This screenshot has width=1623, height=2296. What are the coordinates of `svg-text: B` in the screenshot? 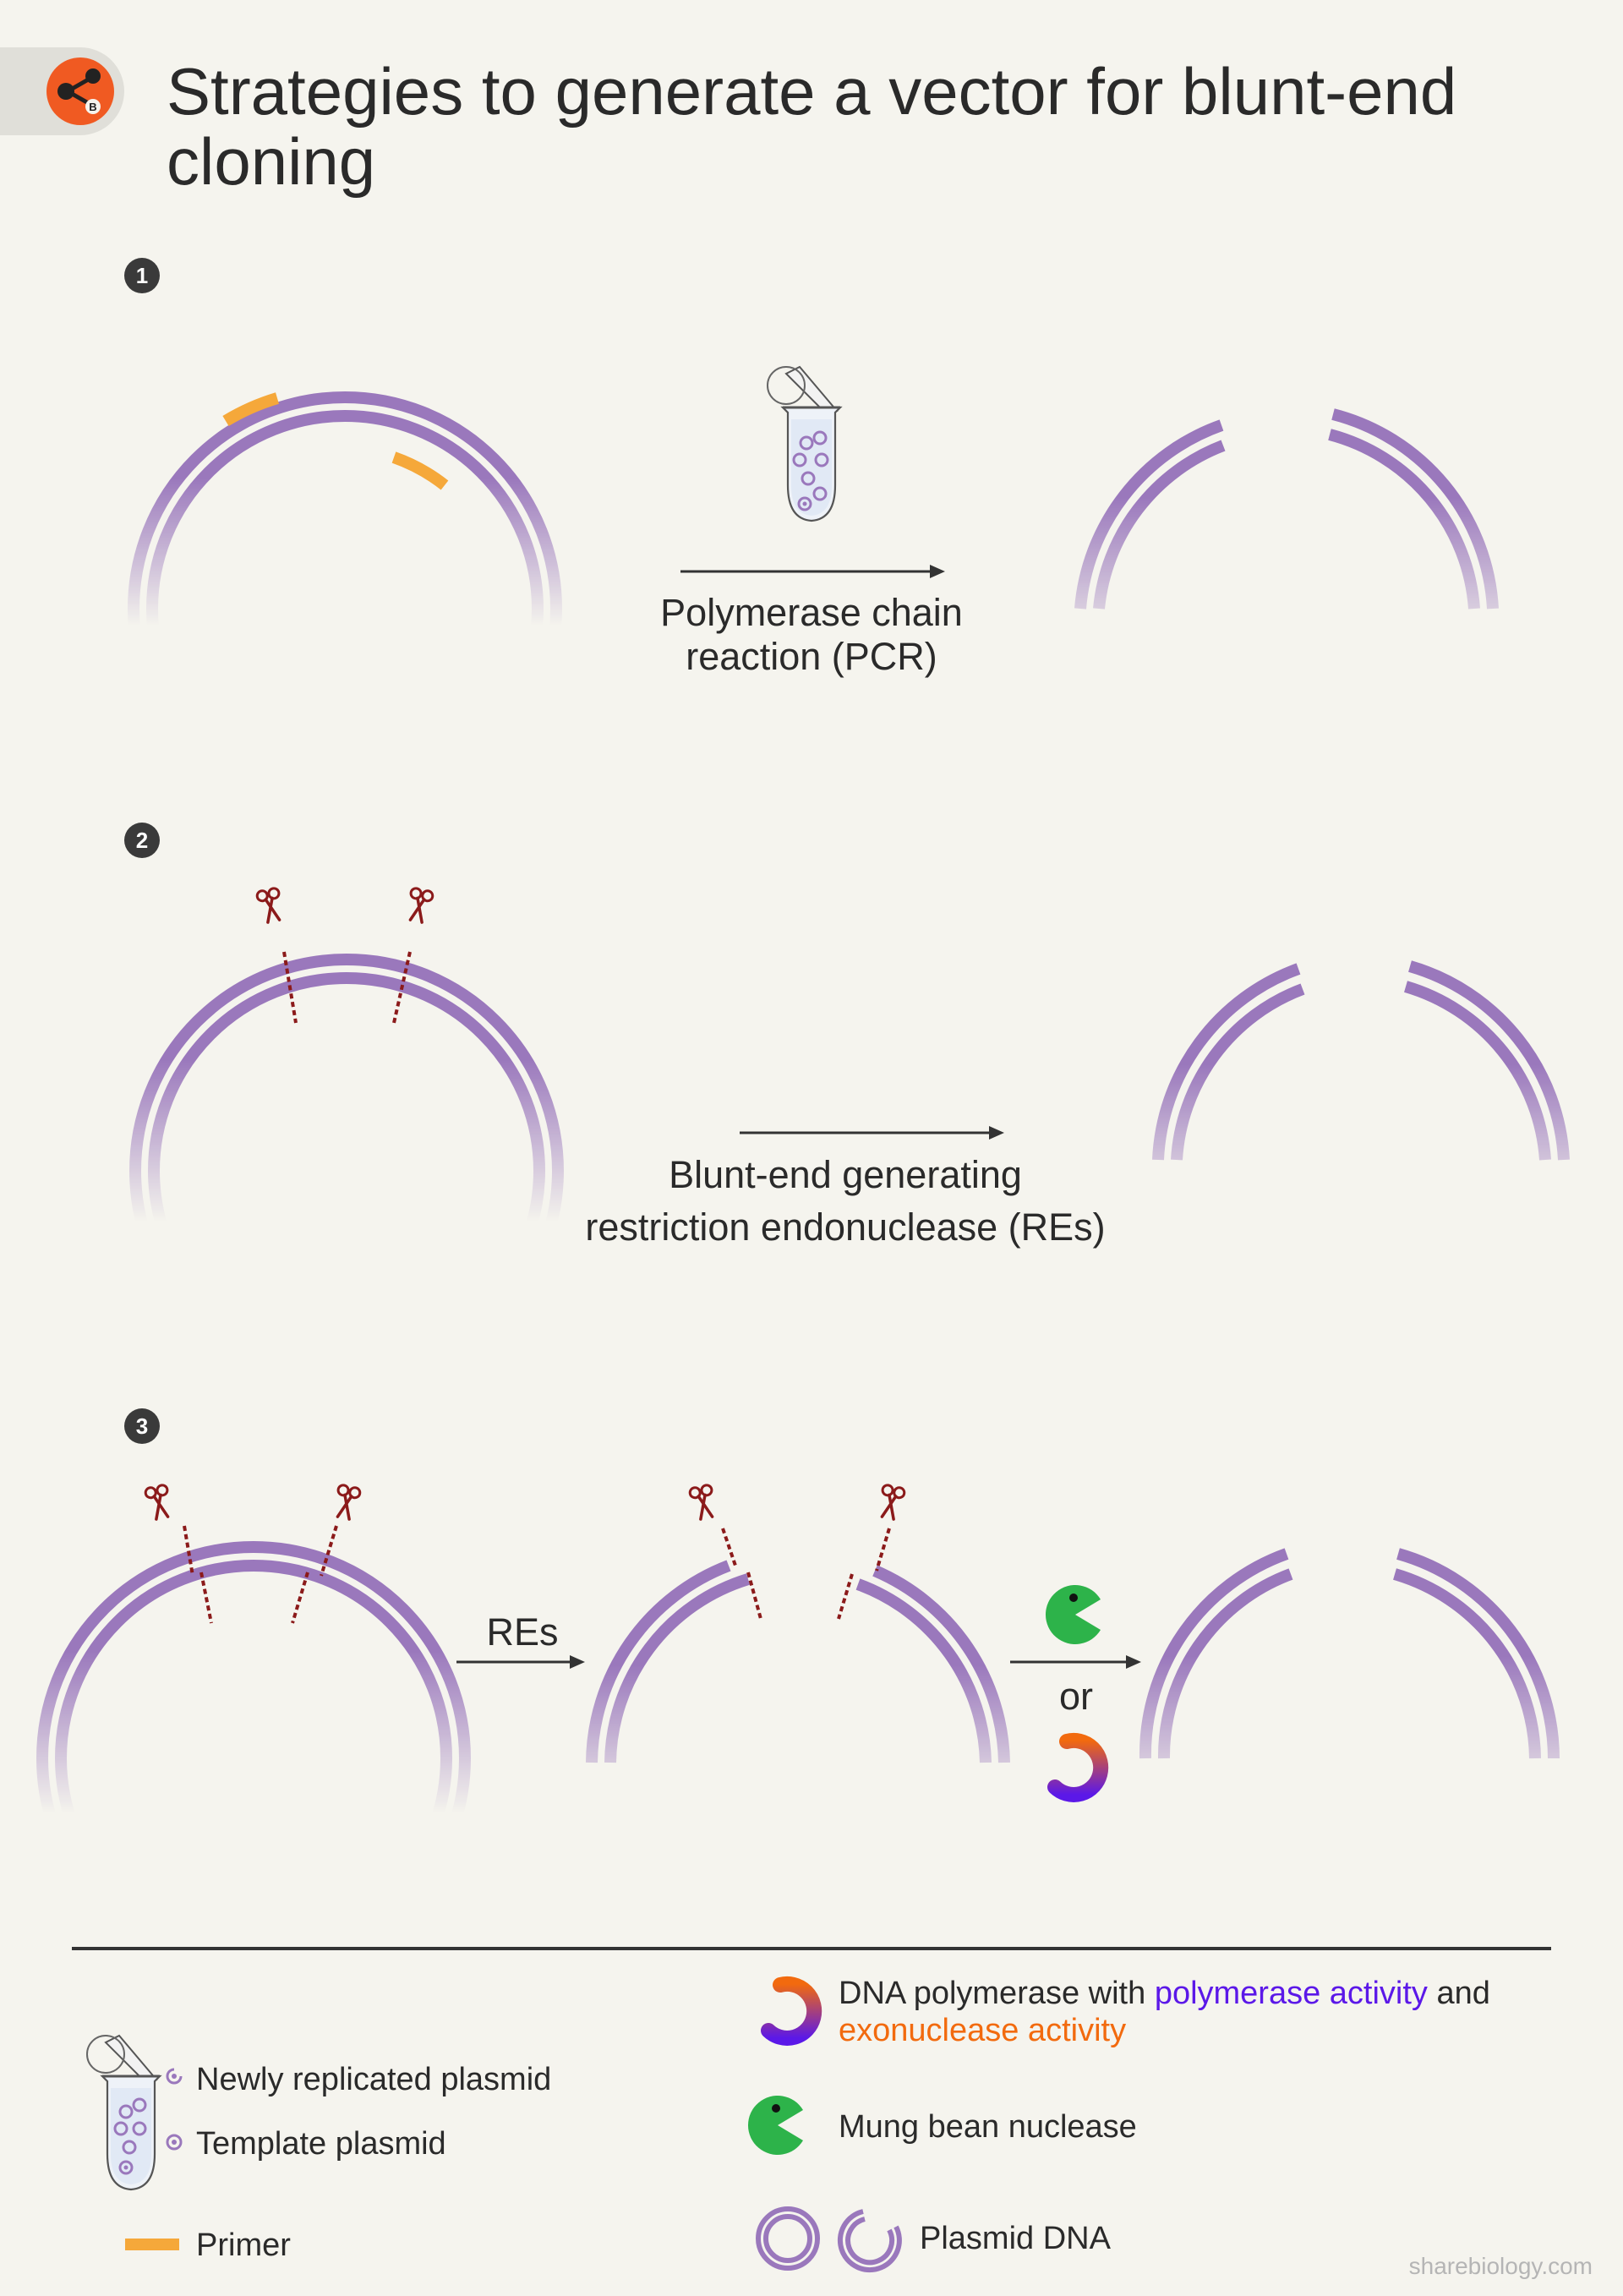 It's located at (93, 107).